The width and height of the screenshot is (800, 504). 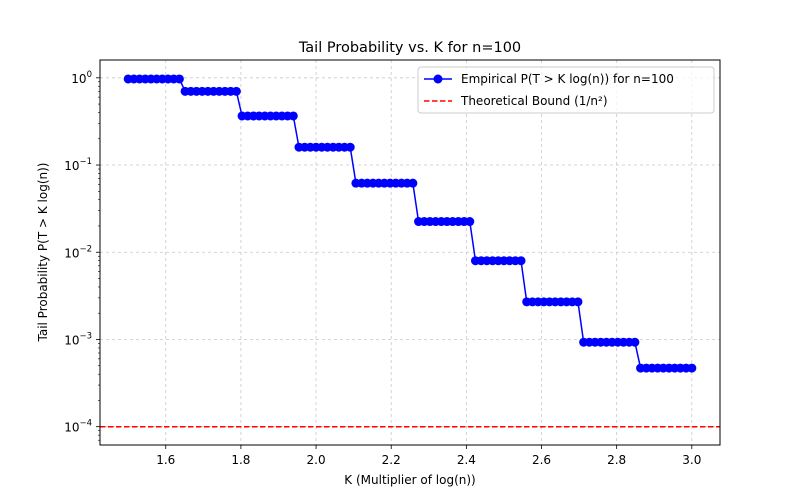 I want to click on y-axis-label: Tail Probability P(T > K log(n)), so click(x=43, y=253).